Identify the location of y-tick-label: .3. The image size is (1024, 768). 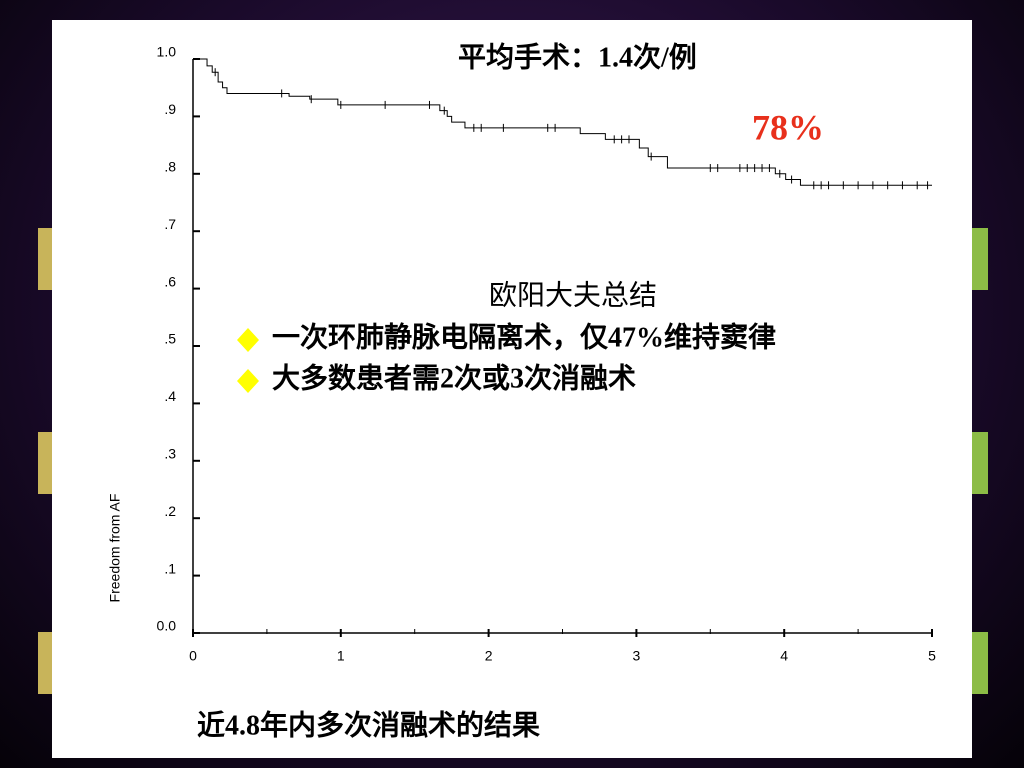
(170, 454).